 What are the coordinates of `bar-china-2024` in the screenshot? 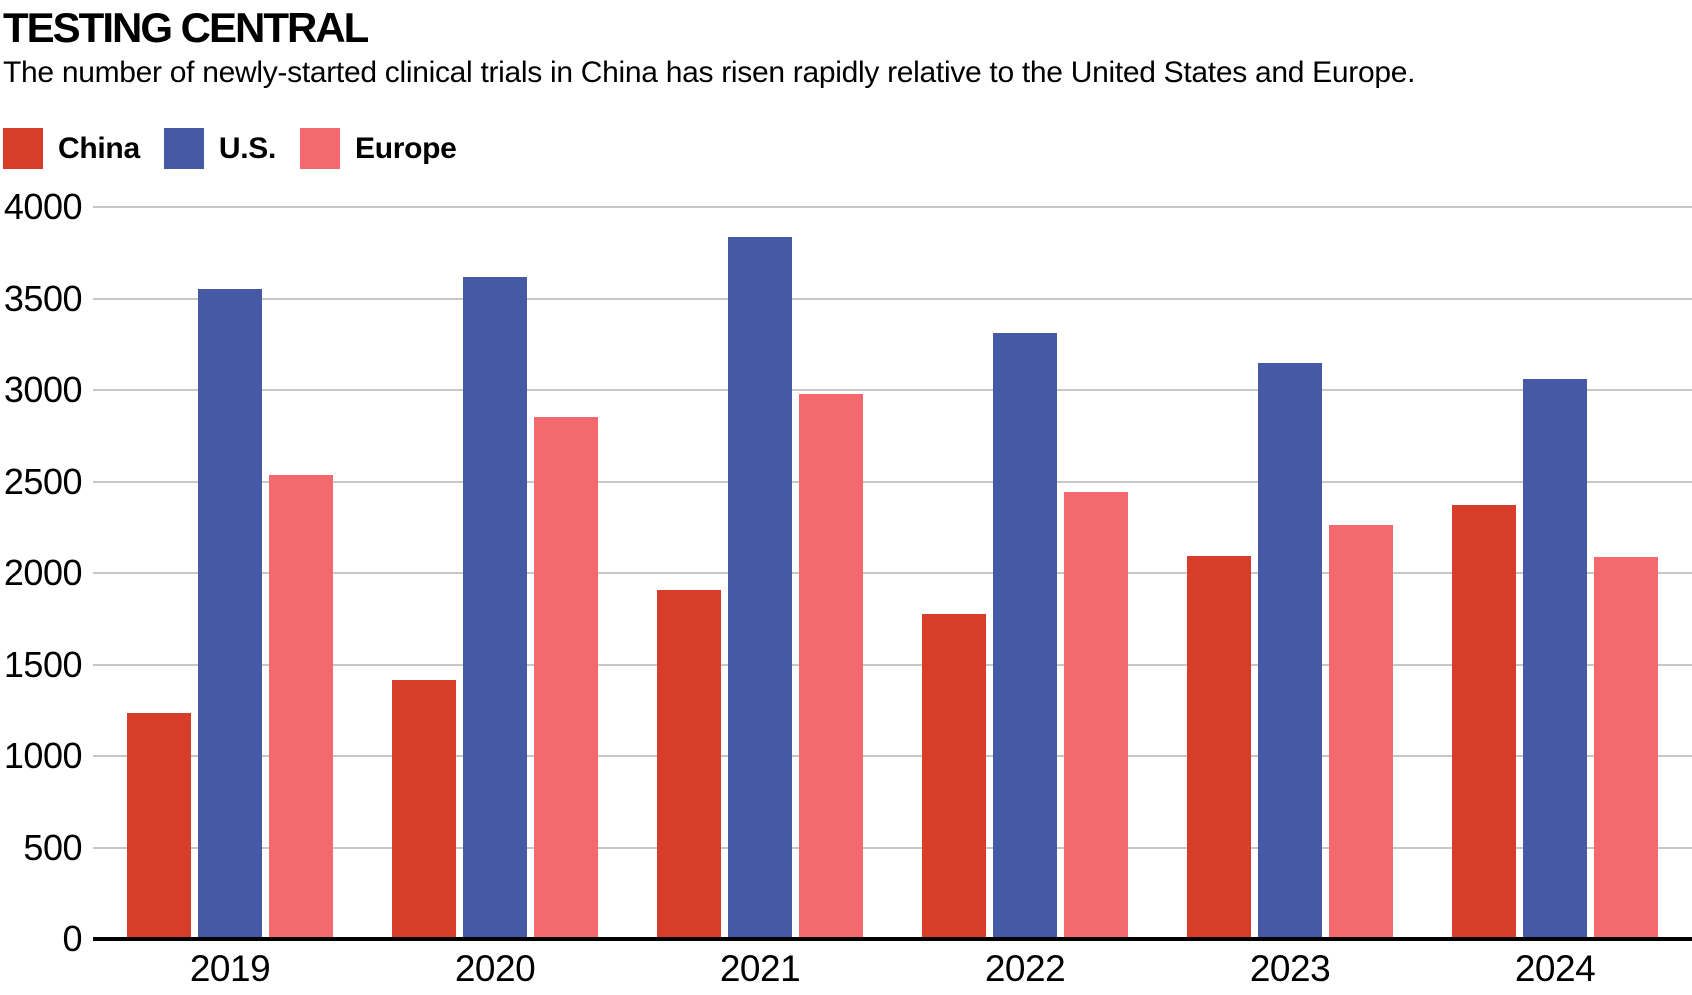 It's located at (1484, 722).